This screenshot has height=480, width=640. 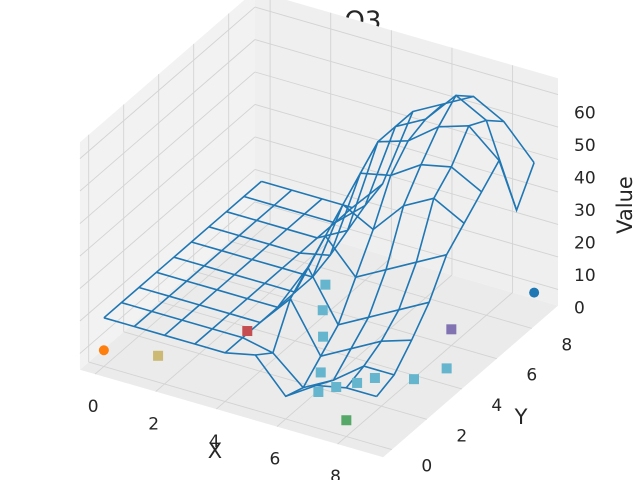 I want to click on z-tick-label: 20, so click(x=585, y=243).